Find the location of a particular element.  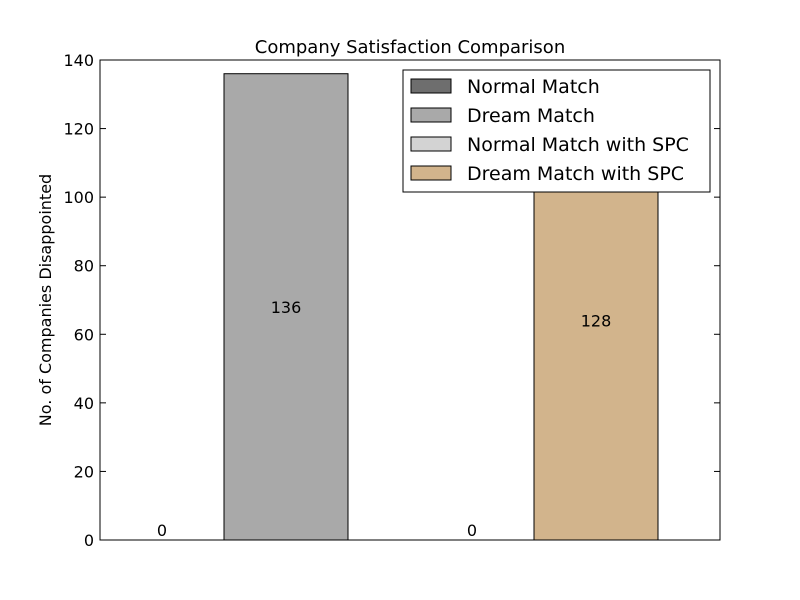

bar-value-label-1: 136 is located at coordinates (286, 307).